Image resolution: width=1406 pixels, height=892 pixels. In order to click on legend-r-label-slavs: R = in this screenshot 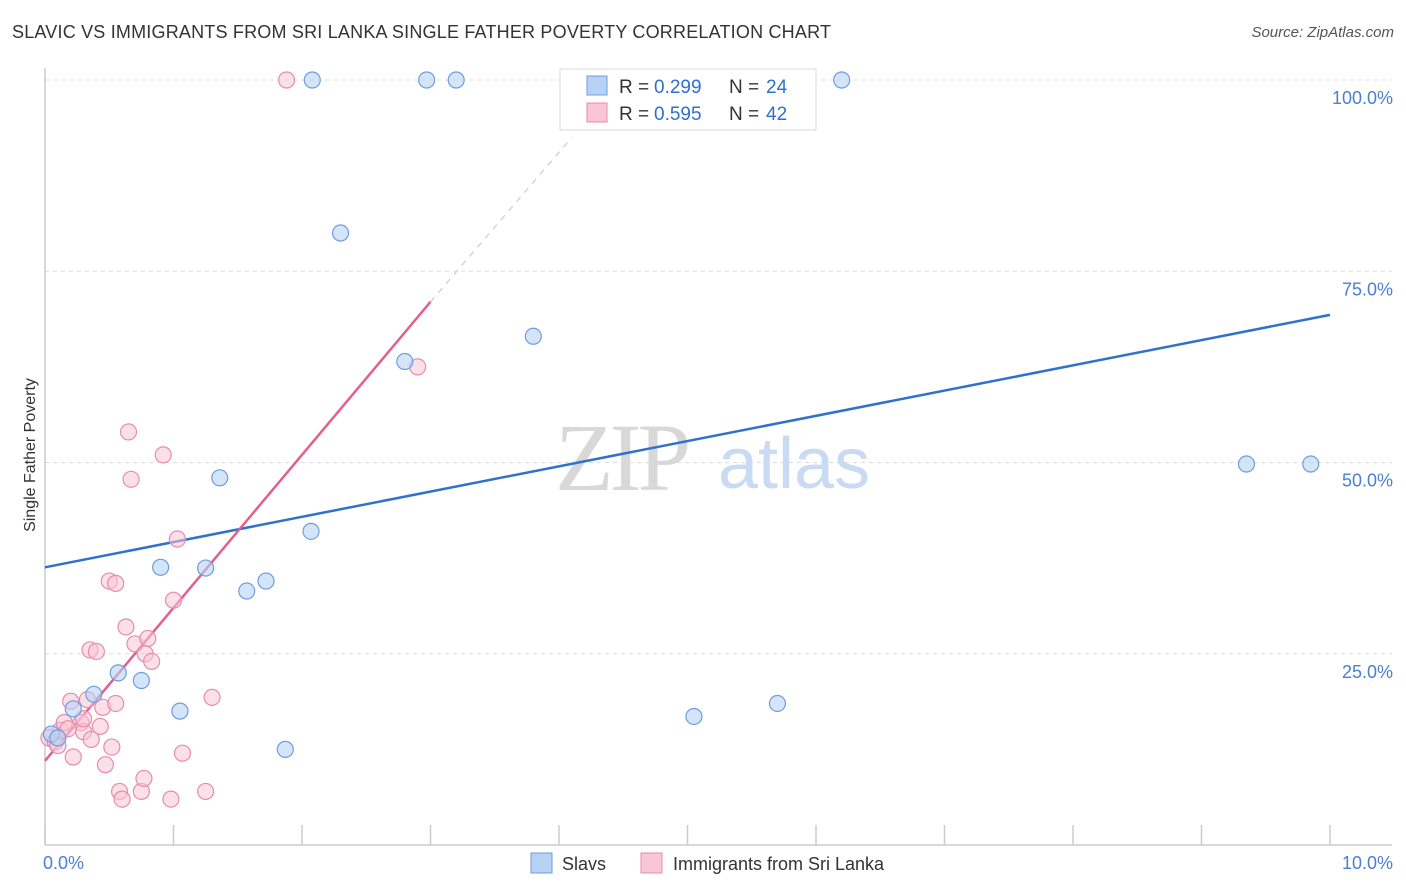, I will do `click(634, 87)`.